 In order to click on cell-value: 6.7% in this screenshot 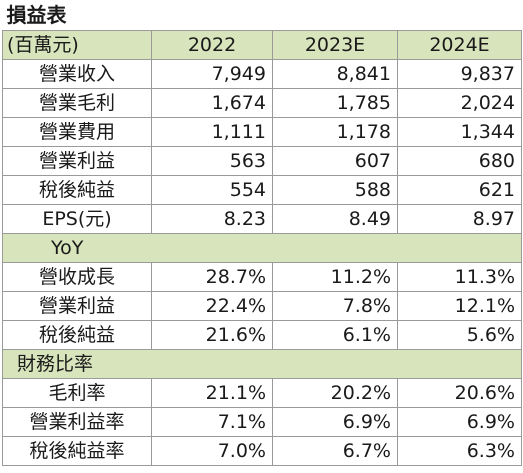, I will do `click(335, 451)`.